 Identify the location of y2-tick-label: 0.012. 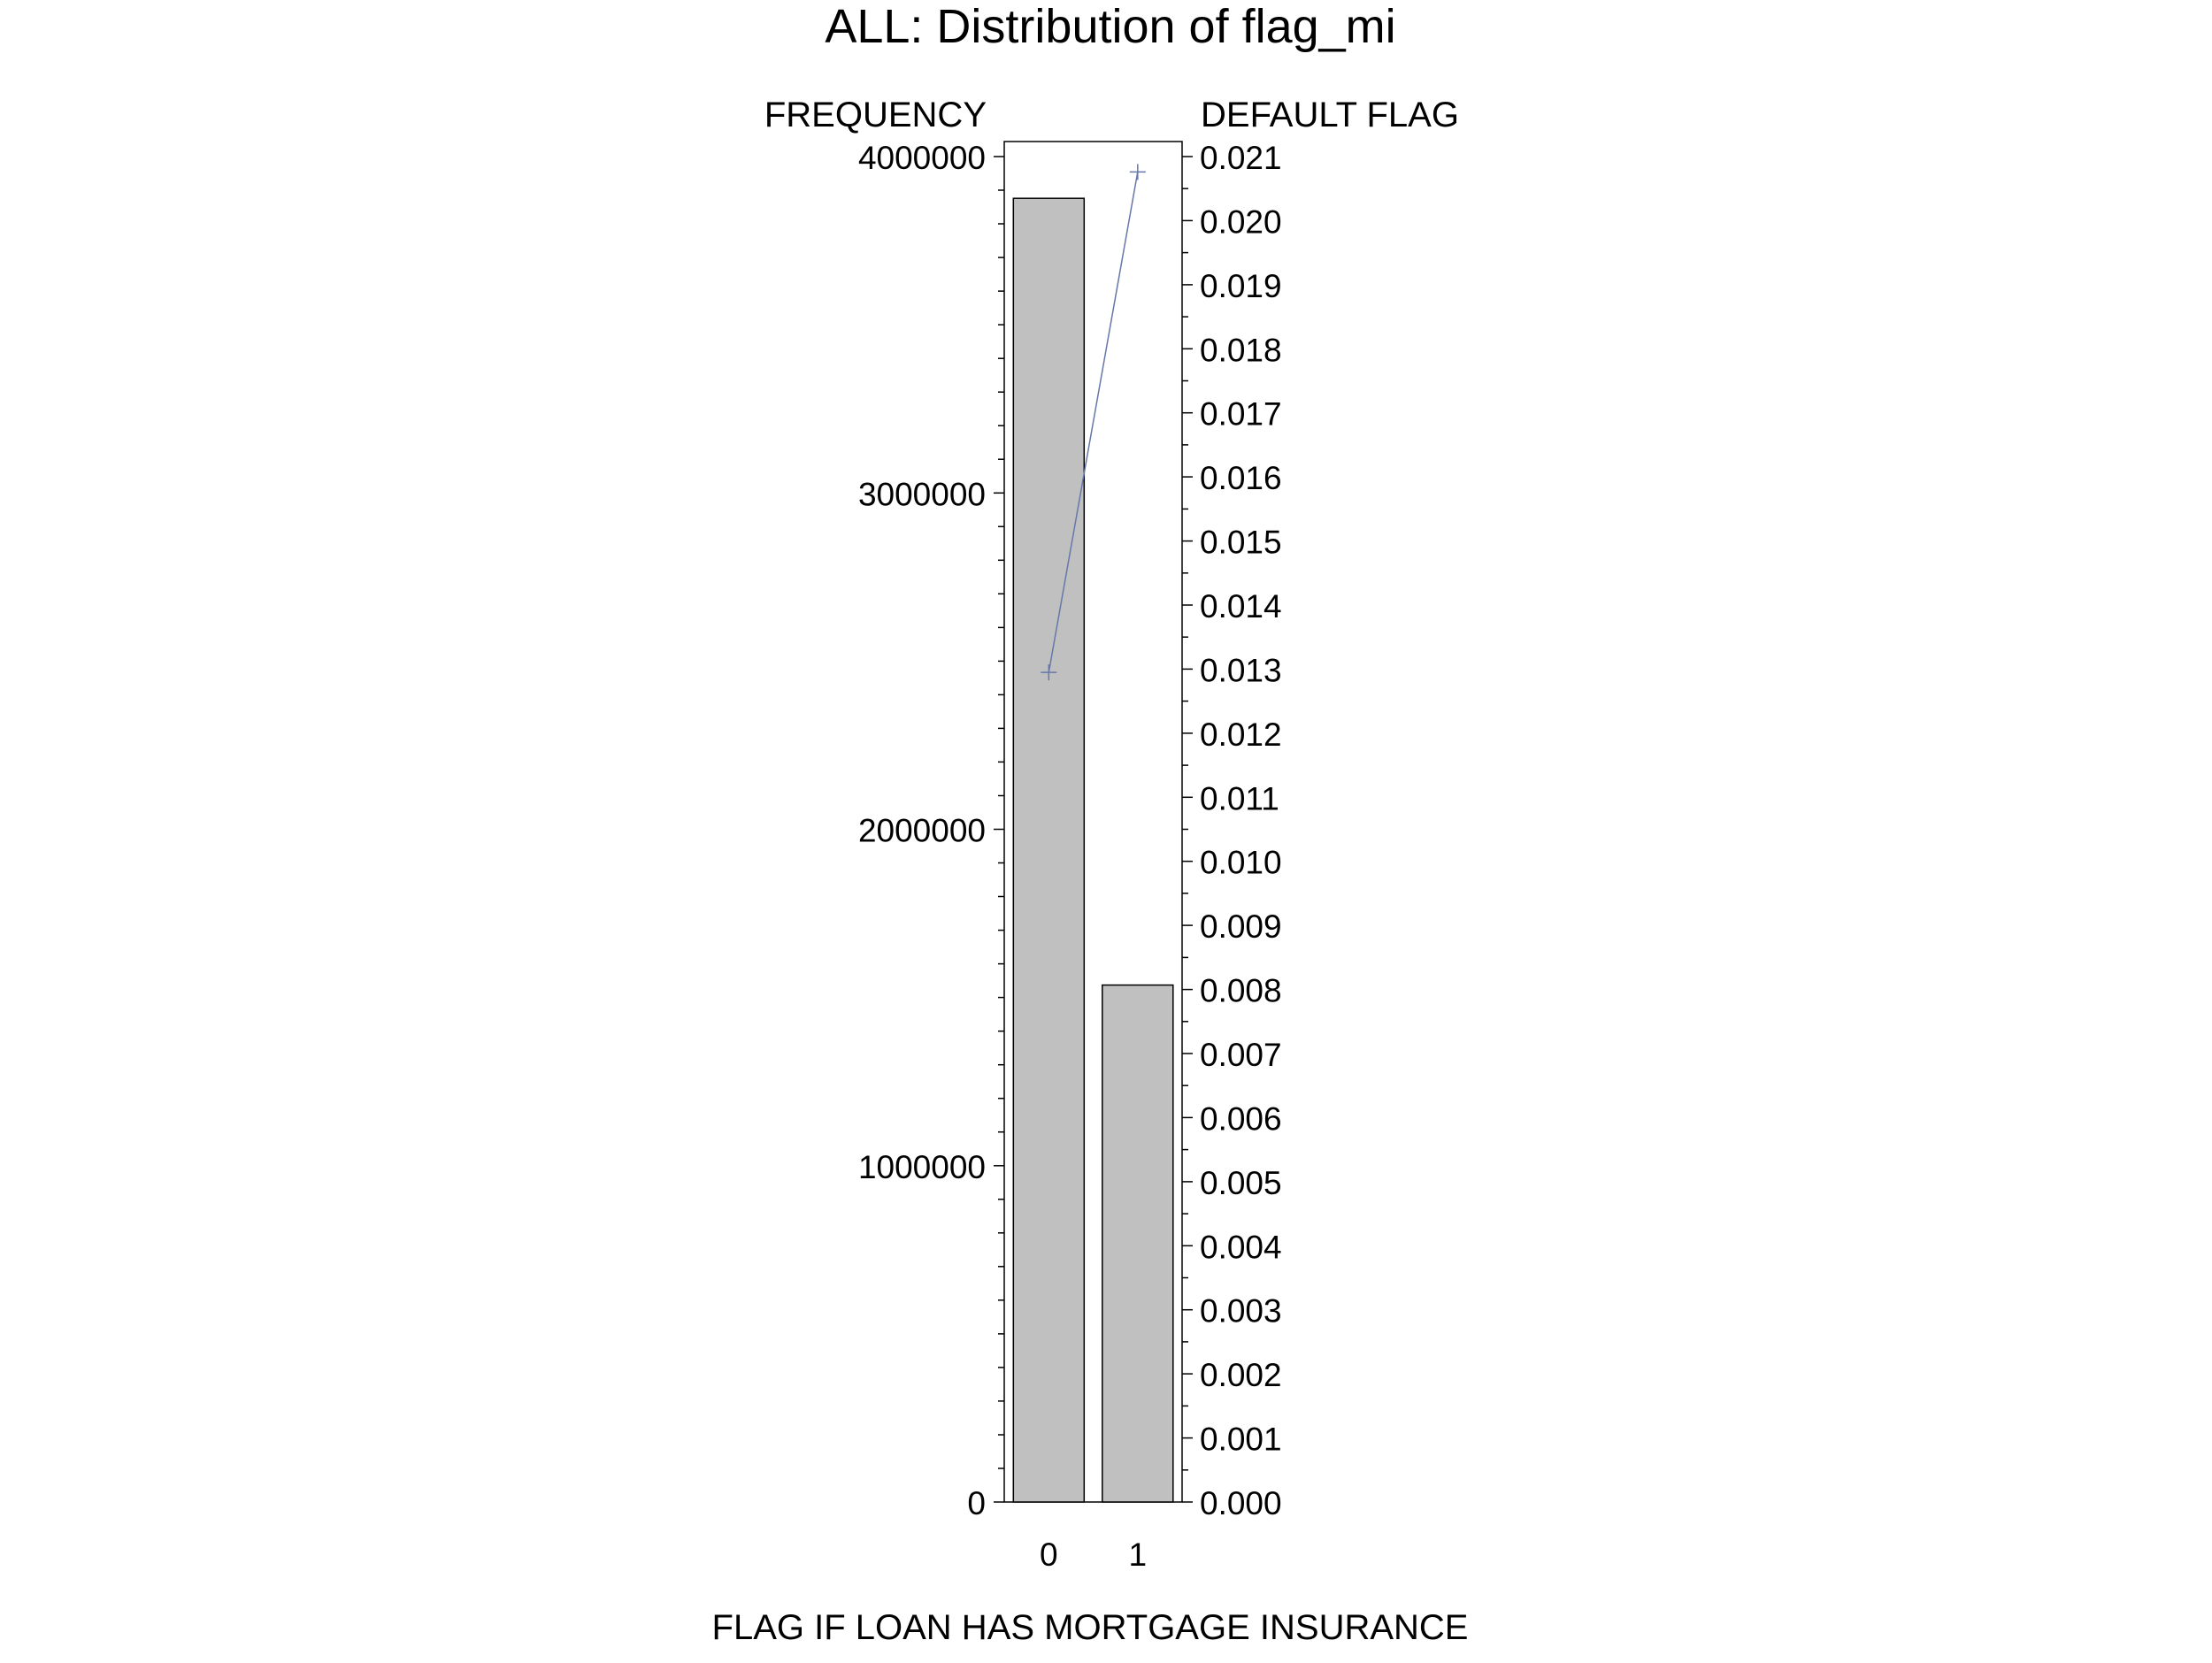
(1241, 735).